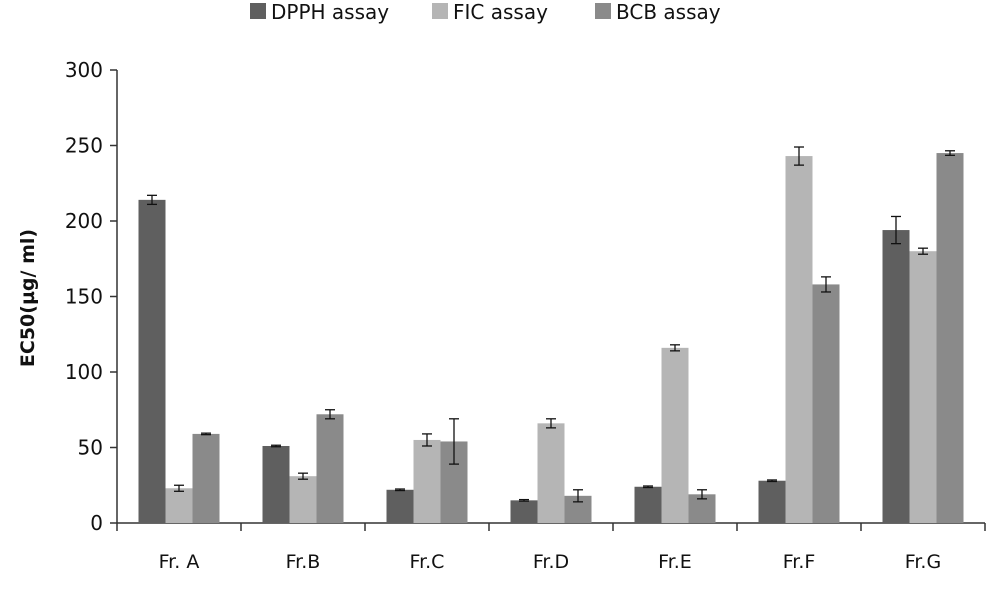 Image resolution: width=1000 pixels, height=598 pixels. I want to click on x-tick-label: Fr.D, so click(551, 562).